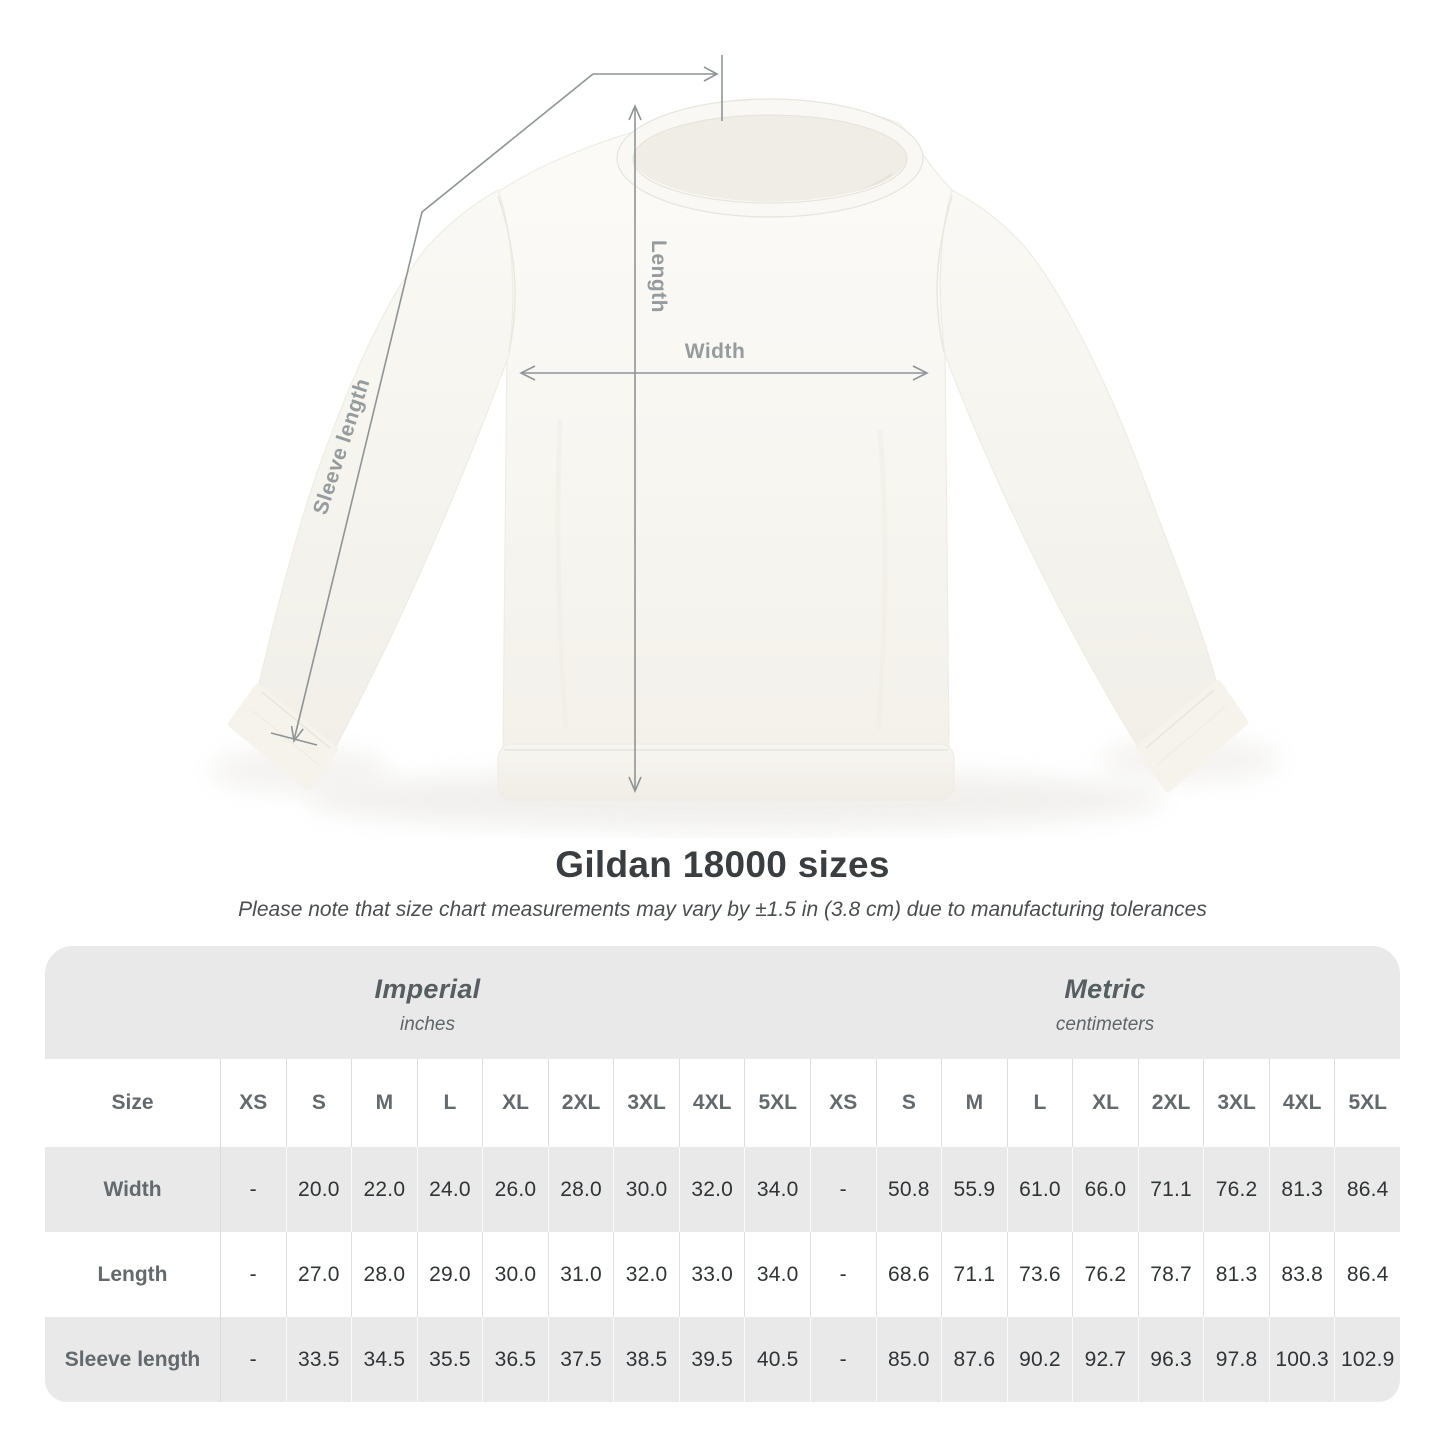  I want to click on size-header-imperial-5xl: 5XL, so click(777, 1103).